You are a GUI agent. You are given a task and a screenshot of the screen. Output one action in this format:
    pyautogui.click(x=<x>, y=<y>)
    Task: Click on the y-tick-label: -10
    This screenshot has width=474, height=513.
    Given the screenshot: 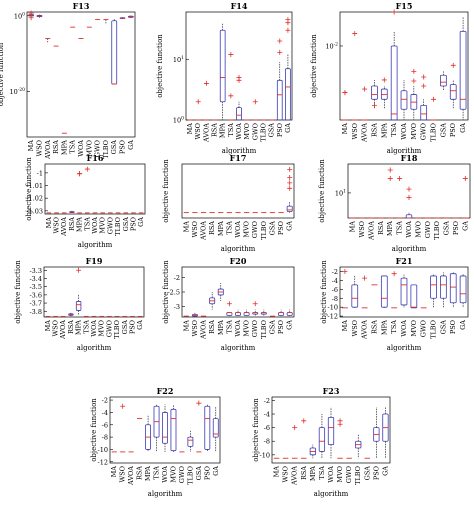 What is the action you would take?
    pyautogui.click(x=333, y=308)
    